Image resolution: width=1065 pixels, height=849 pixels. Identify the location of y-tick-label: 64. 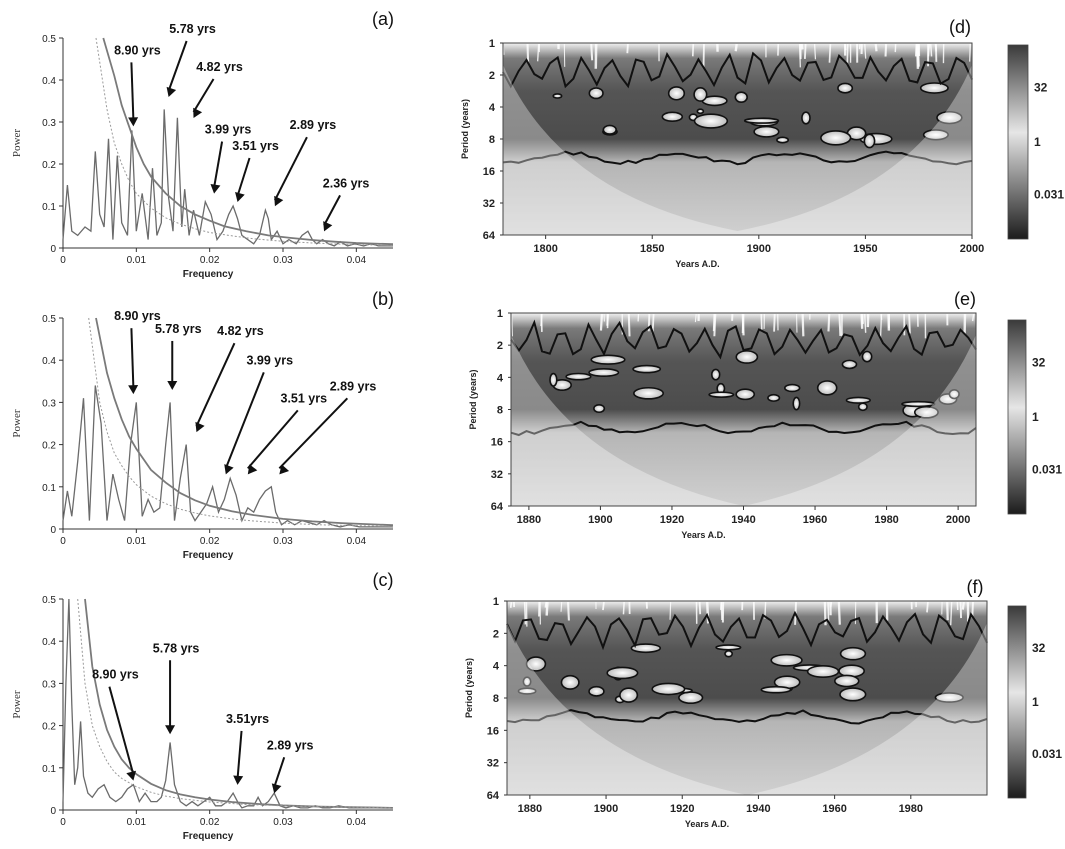
(497, 507).